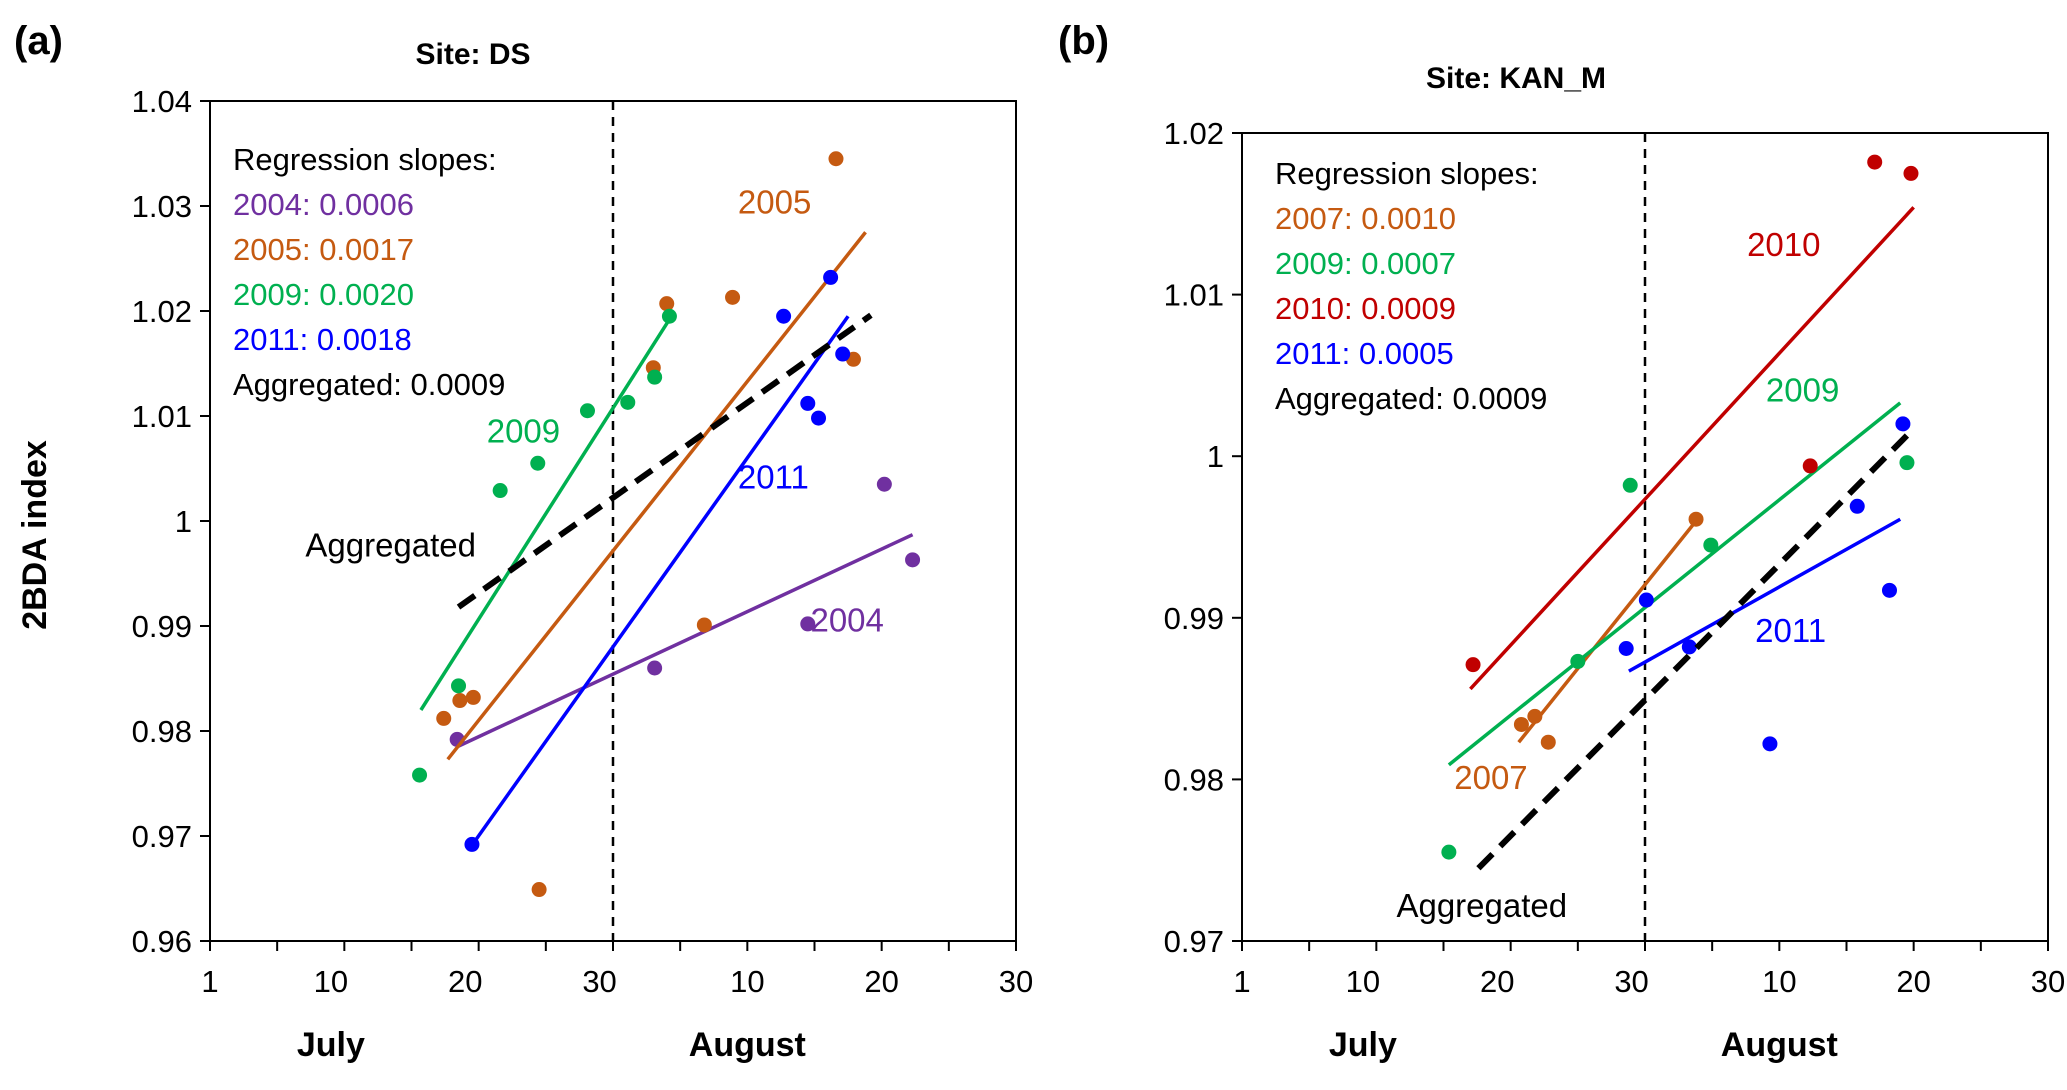  Describe the element at coordinates (1365, 308) in the screenshot. I see `legend-entry: 2010: 0.0009` at that location.